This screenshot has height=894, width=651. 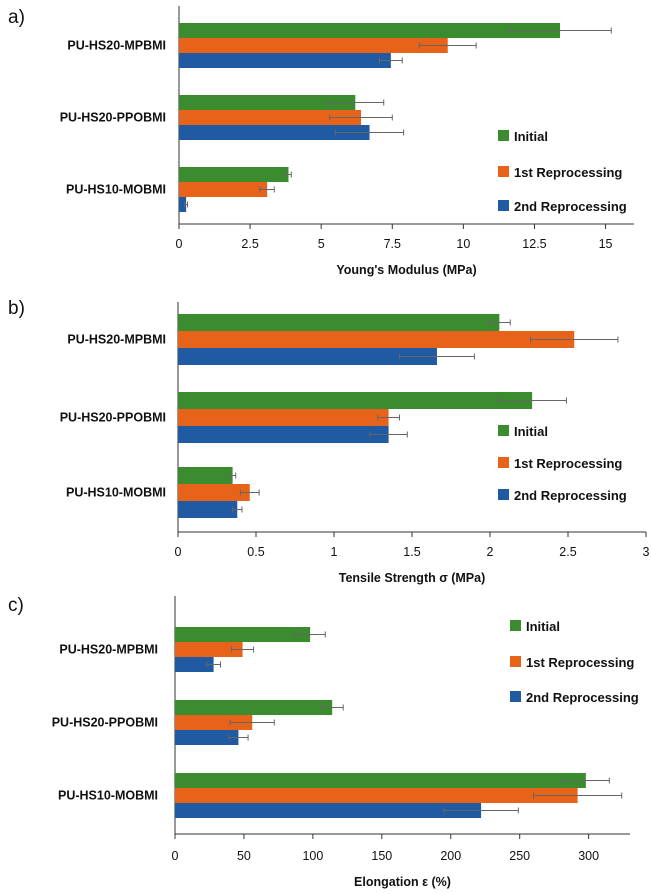 What do you see at coordinates (519, 856) in the screenshot?
I see `x-tick-label: 250` at bounding box center [519, 856].